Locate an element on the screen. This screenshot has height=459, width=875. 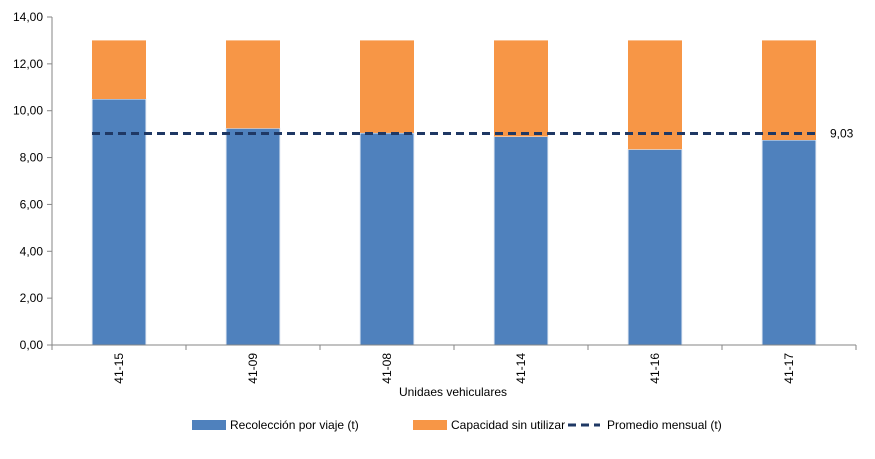
legend-label: Promedio mensual (t) is located at coordinates (664, 425).